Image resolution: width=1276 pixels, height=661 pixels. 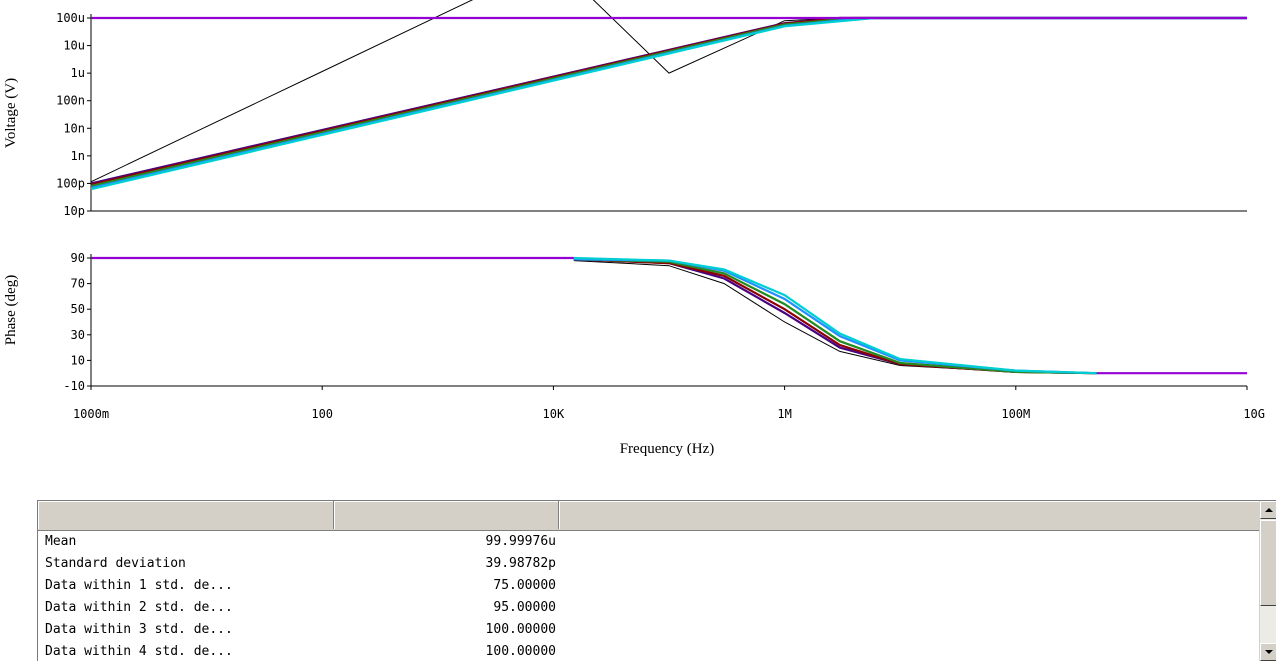 I want to click on arrow-up-icon, so click(x=1269, y=510).